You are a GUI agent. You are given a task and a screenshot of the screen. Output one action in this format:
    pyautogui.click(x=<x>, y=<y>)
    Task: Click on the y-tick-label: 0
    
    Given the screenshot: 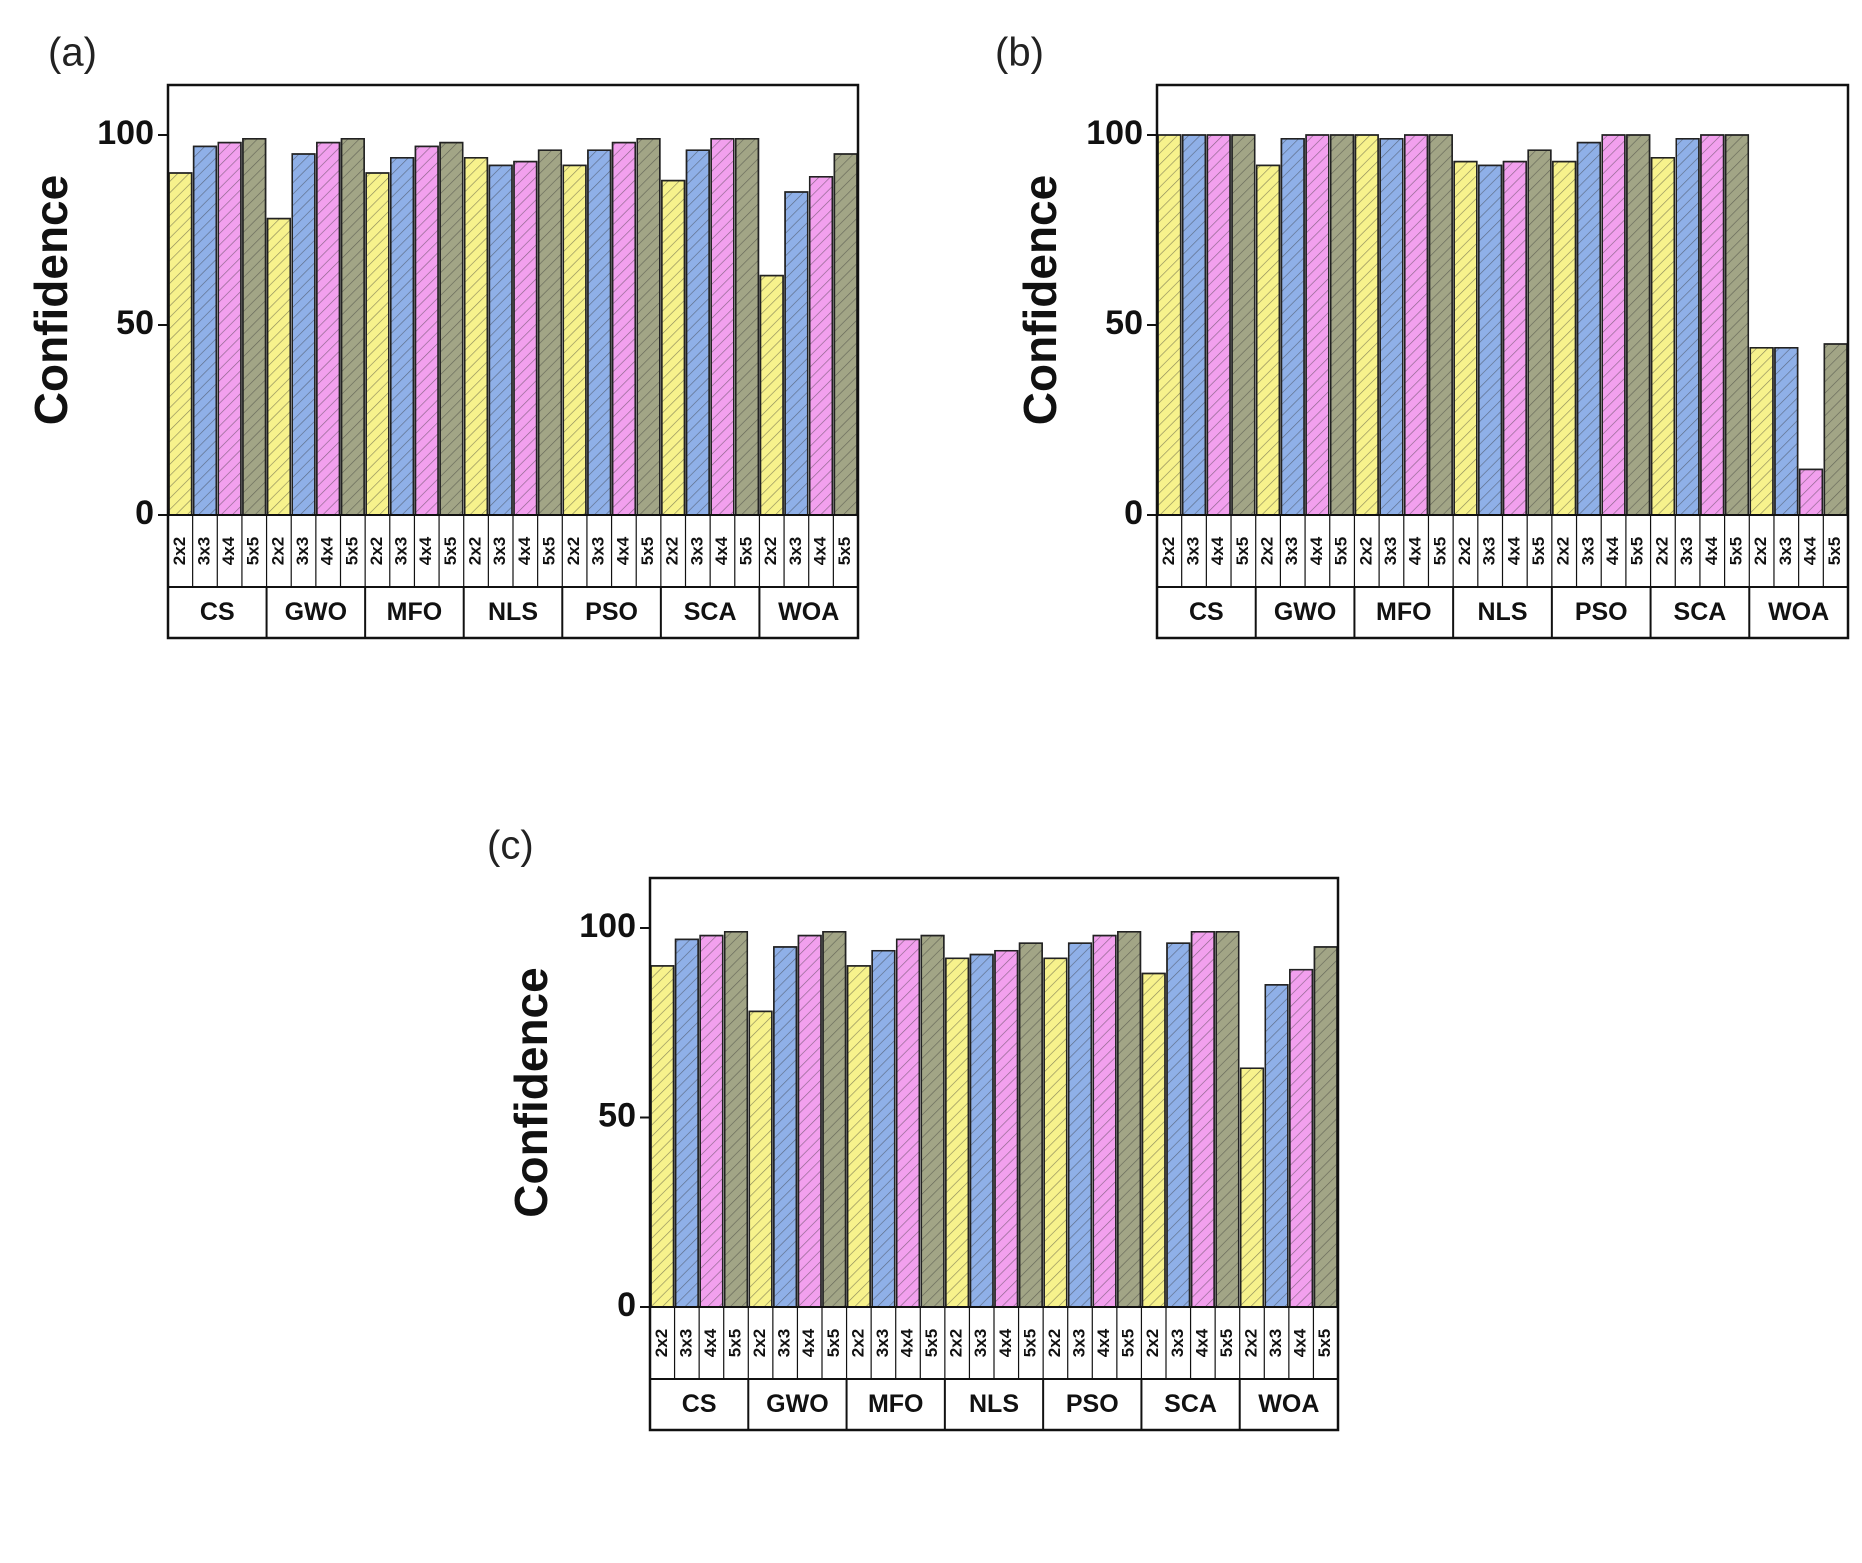 What is the action you would take?
    pyautogui.click(x=626, y=1305)
    